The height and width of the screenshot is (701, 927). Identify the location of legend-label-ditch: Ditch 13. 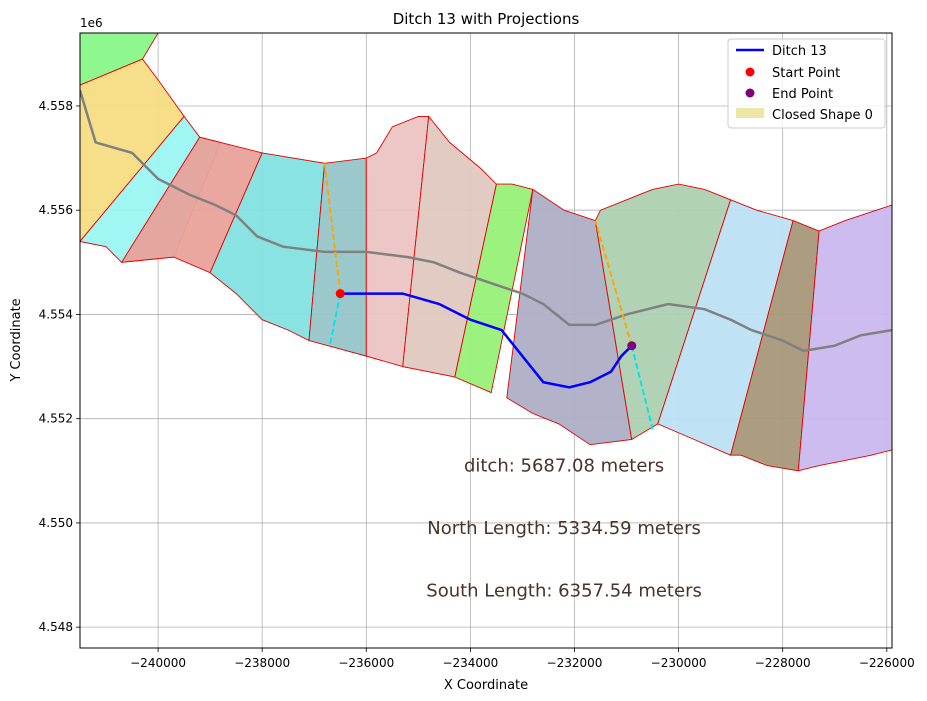
(799, 51).